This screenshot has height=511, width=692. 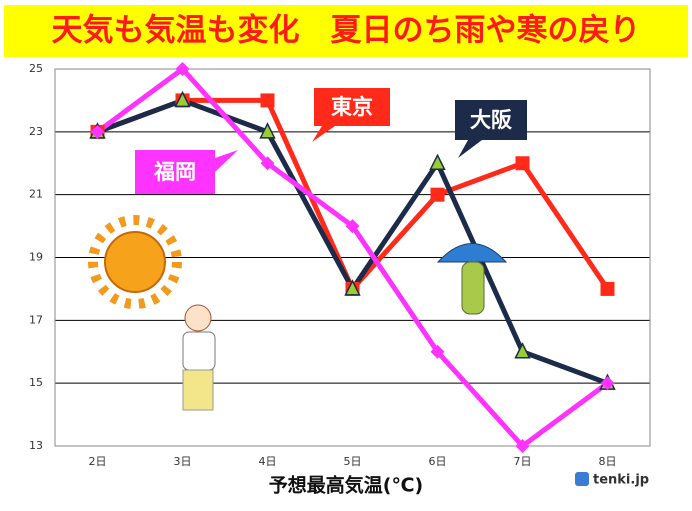 I want to click on y-tick-label: 19, so click(x=36, y=257).